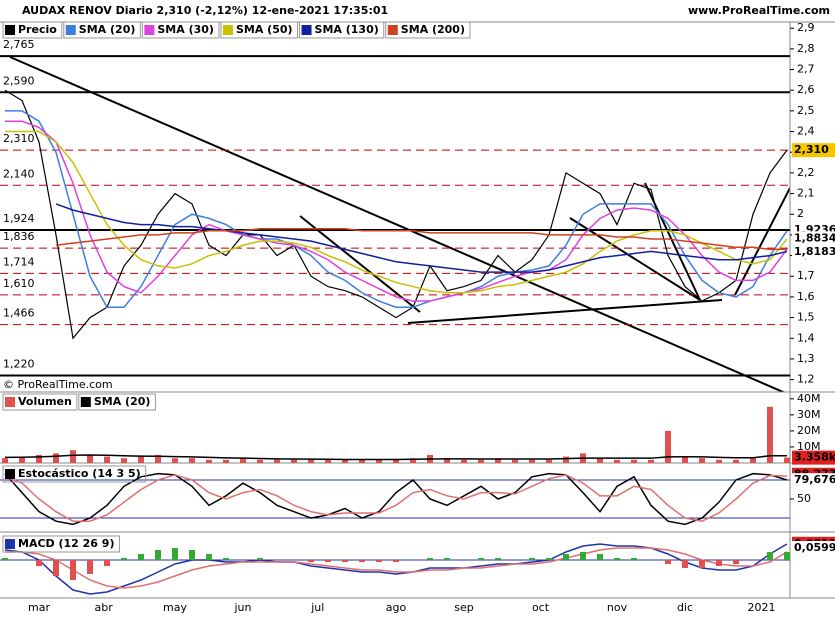 The image size is (835, 620). I want to click on last-value-label: 2,310, so click(811, 149).